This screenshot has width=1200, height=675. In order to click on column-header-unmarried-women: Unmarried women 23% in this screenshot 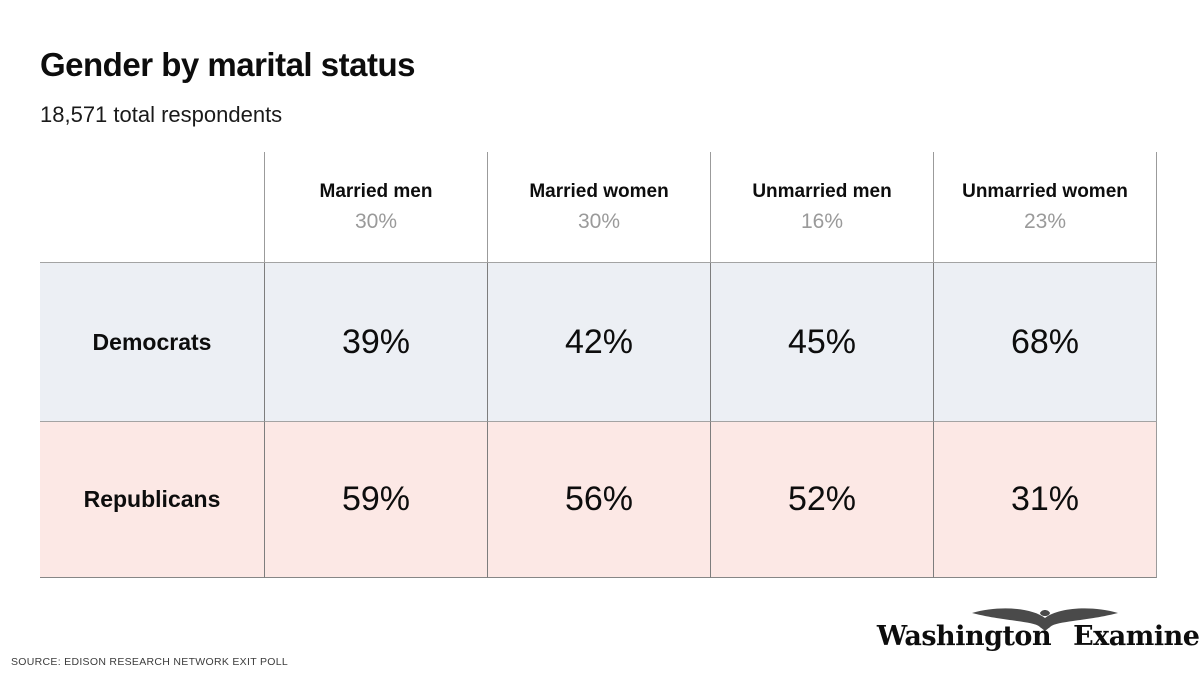, I will do `click(1045, 207)`.